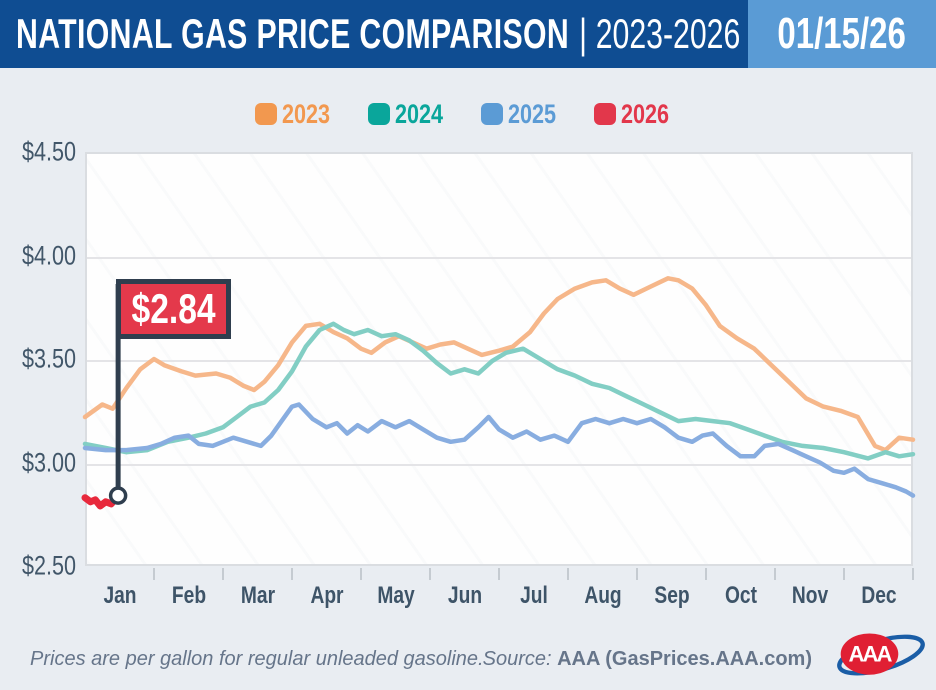 The image size is (936, 690). Describe the element at coordinates (265, 114) in the screenshot. I see `legend-swatch-2023` at that location.